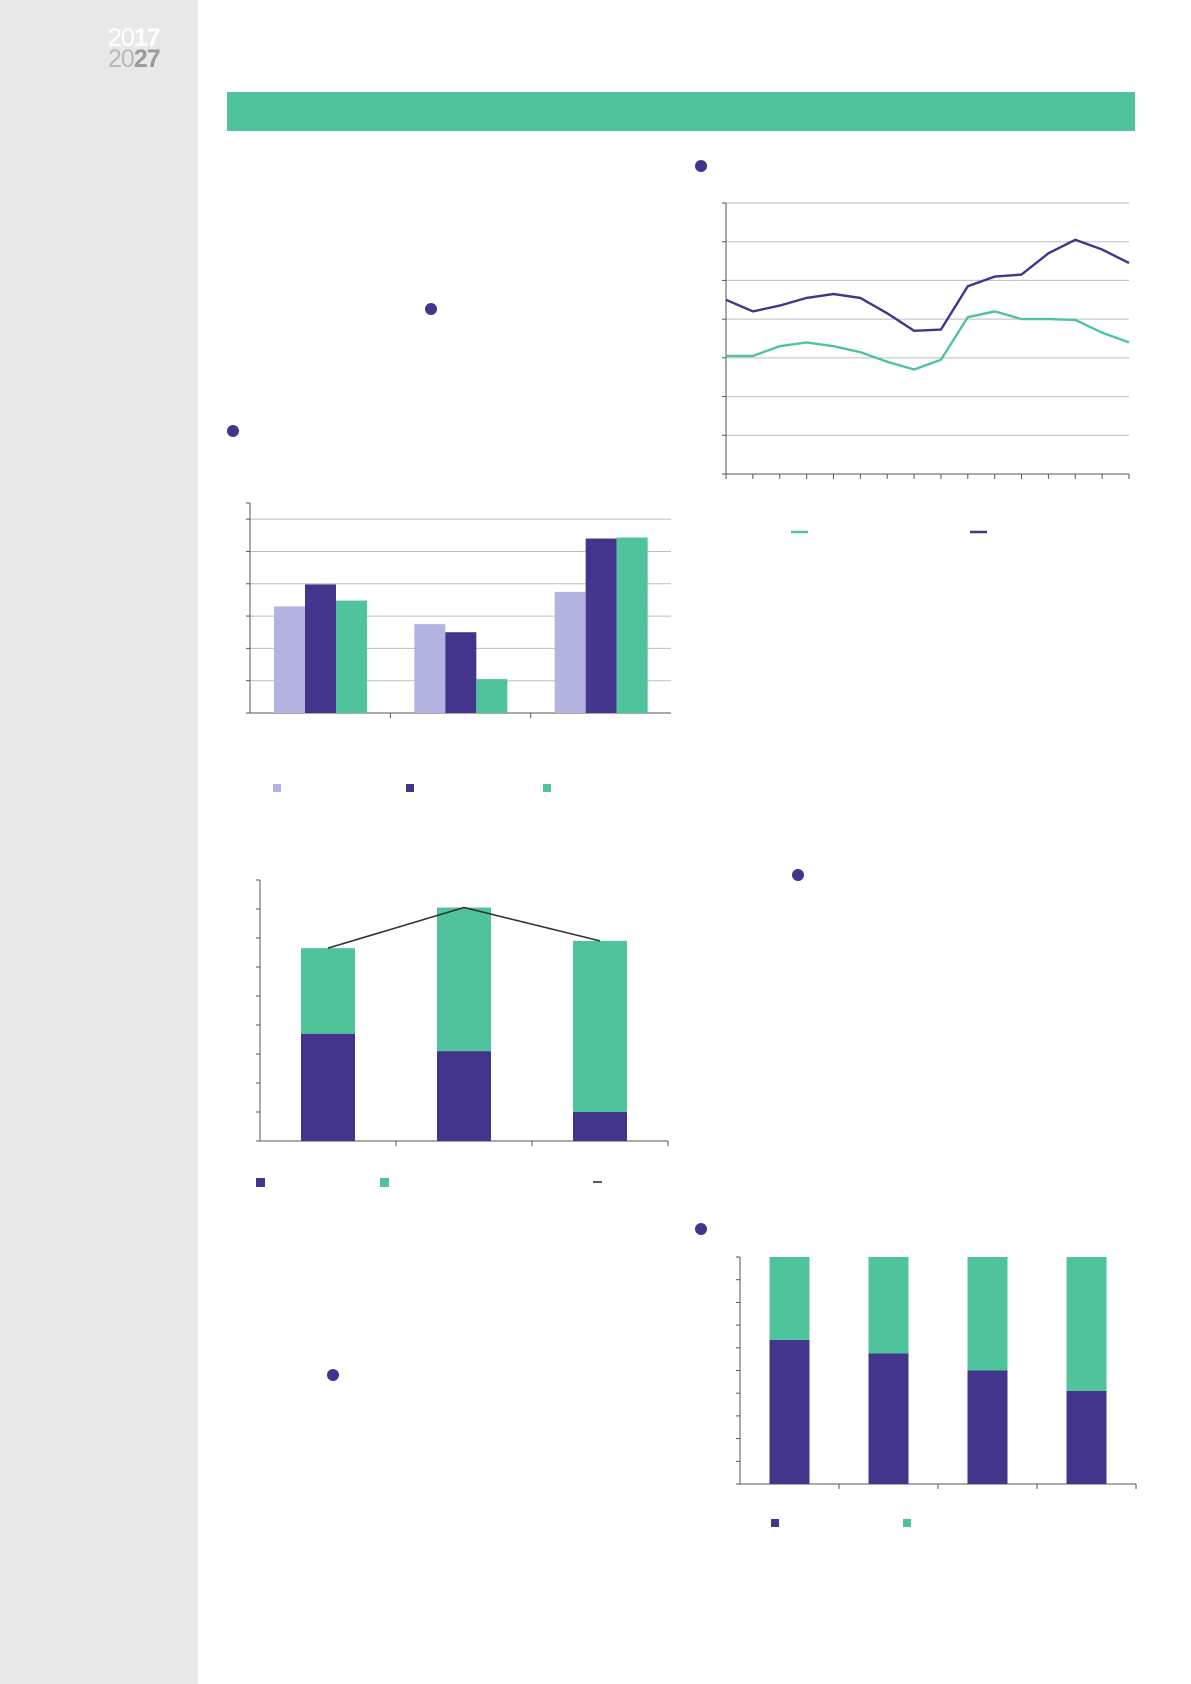 The height and width of the screenshot is (1684, 1191). Describe the element at coordinates (134, 38) in the screenshot. I see `logo-year-top: 2017` at that location.